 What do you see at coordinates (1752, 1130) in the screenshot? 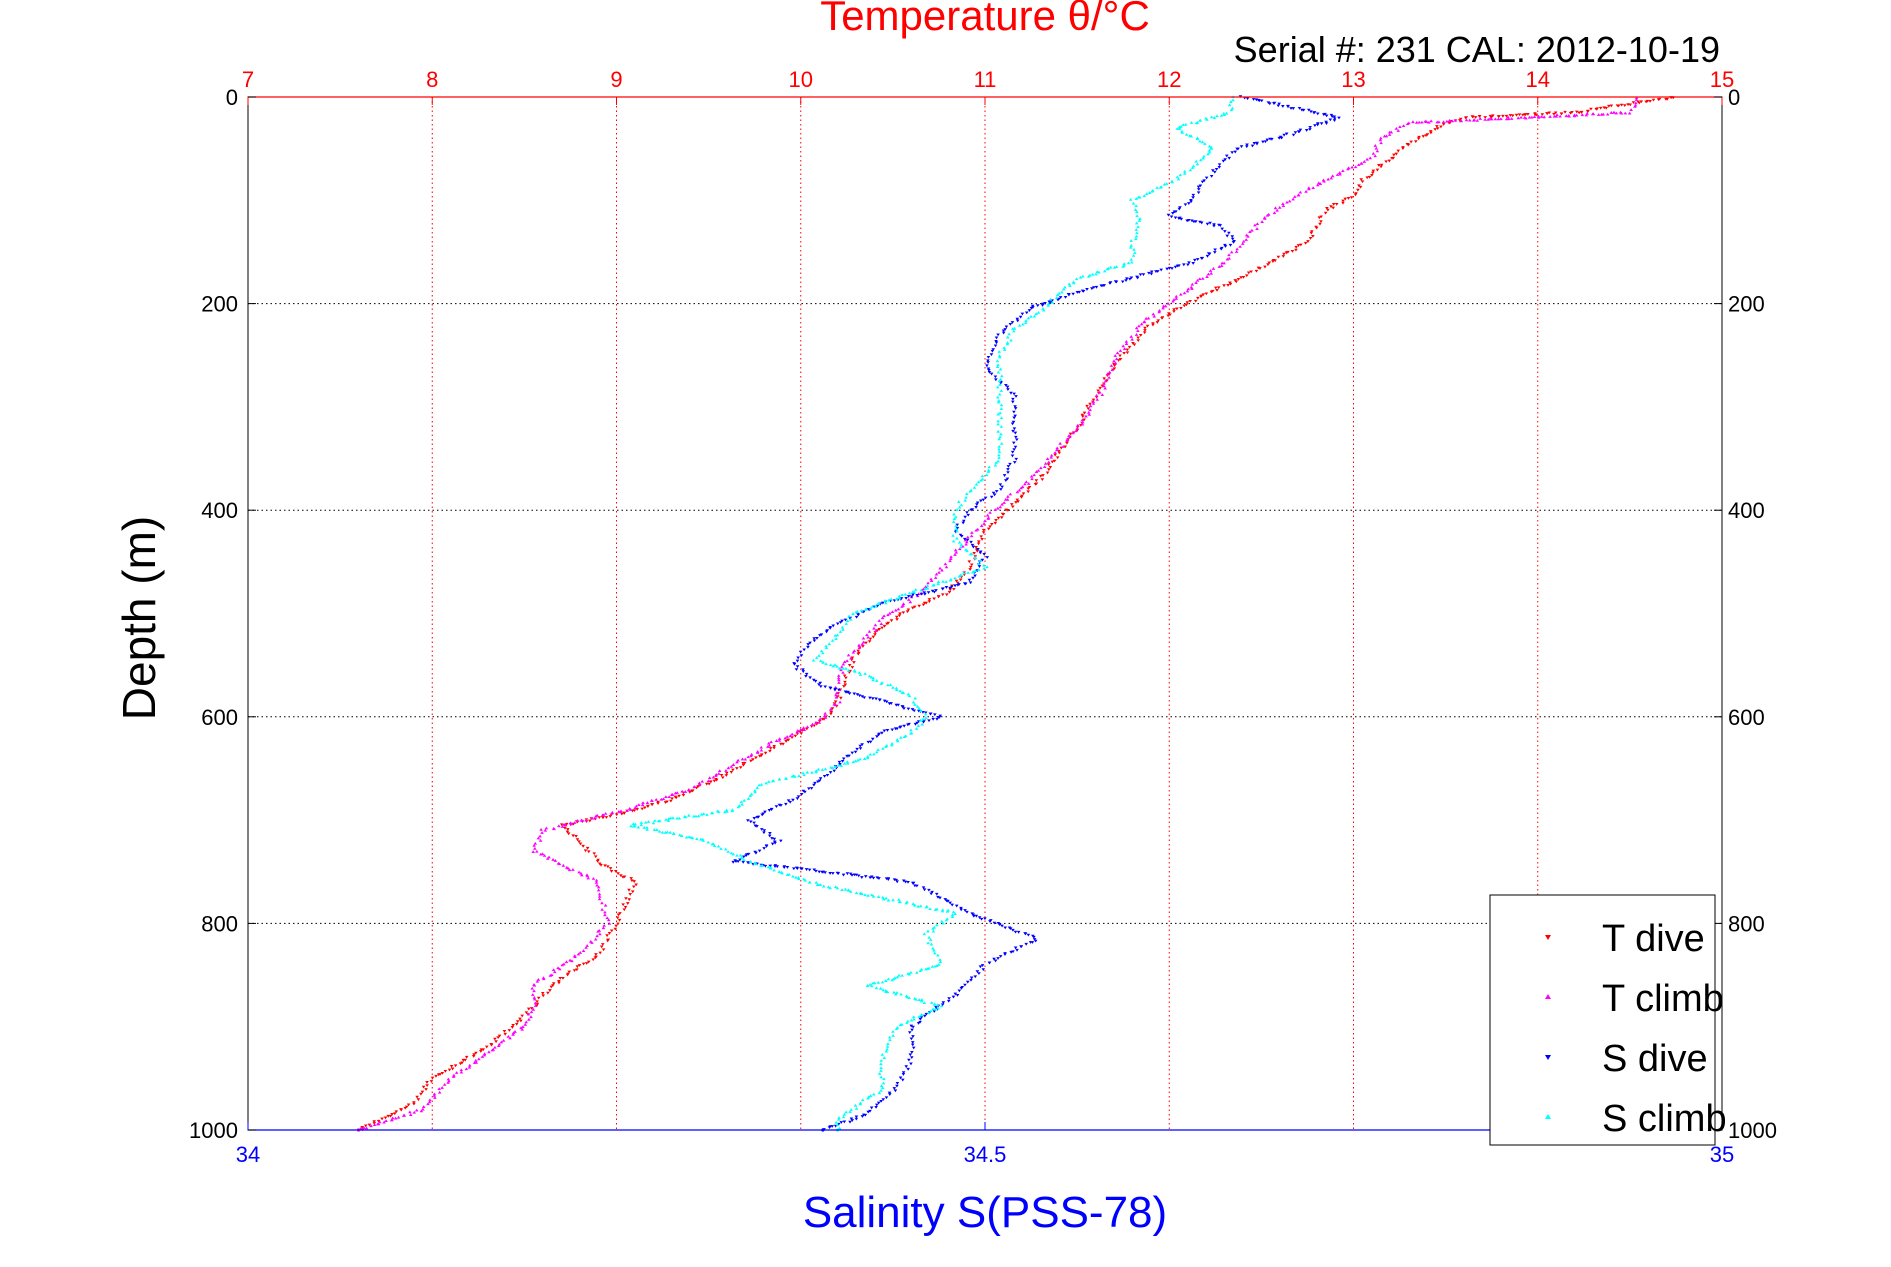
I see `right-tick-label: 1000` at bounding box center [1752, 1130].